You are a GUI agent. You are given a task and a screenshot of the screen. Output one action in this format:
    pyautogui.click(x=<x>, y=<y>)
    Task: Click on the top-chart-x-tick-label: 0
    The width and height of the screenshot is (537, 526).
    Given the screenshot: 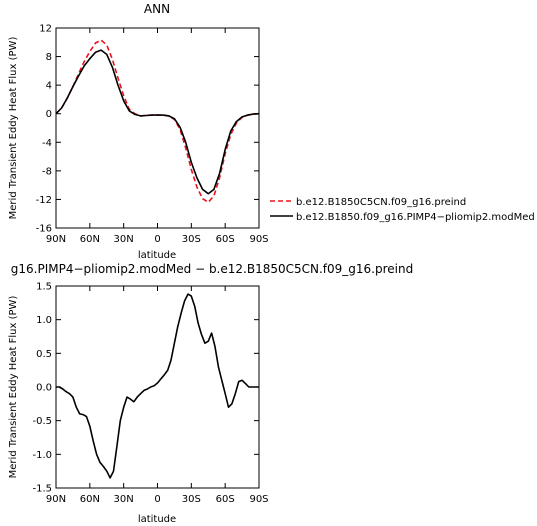 What is the action you would take?
    pyautogui.click(x=157, y=239)
    